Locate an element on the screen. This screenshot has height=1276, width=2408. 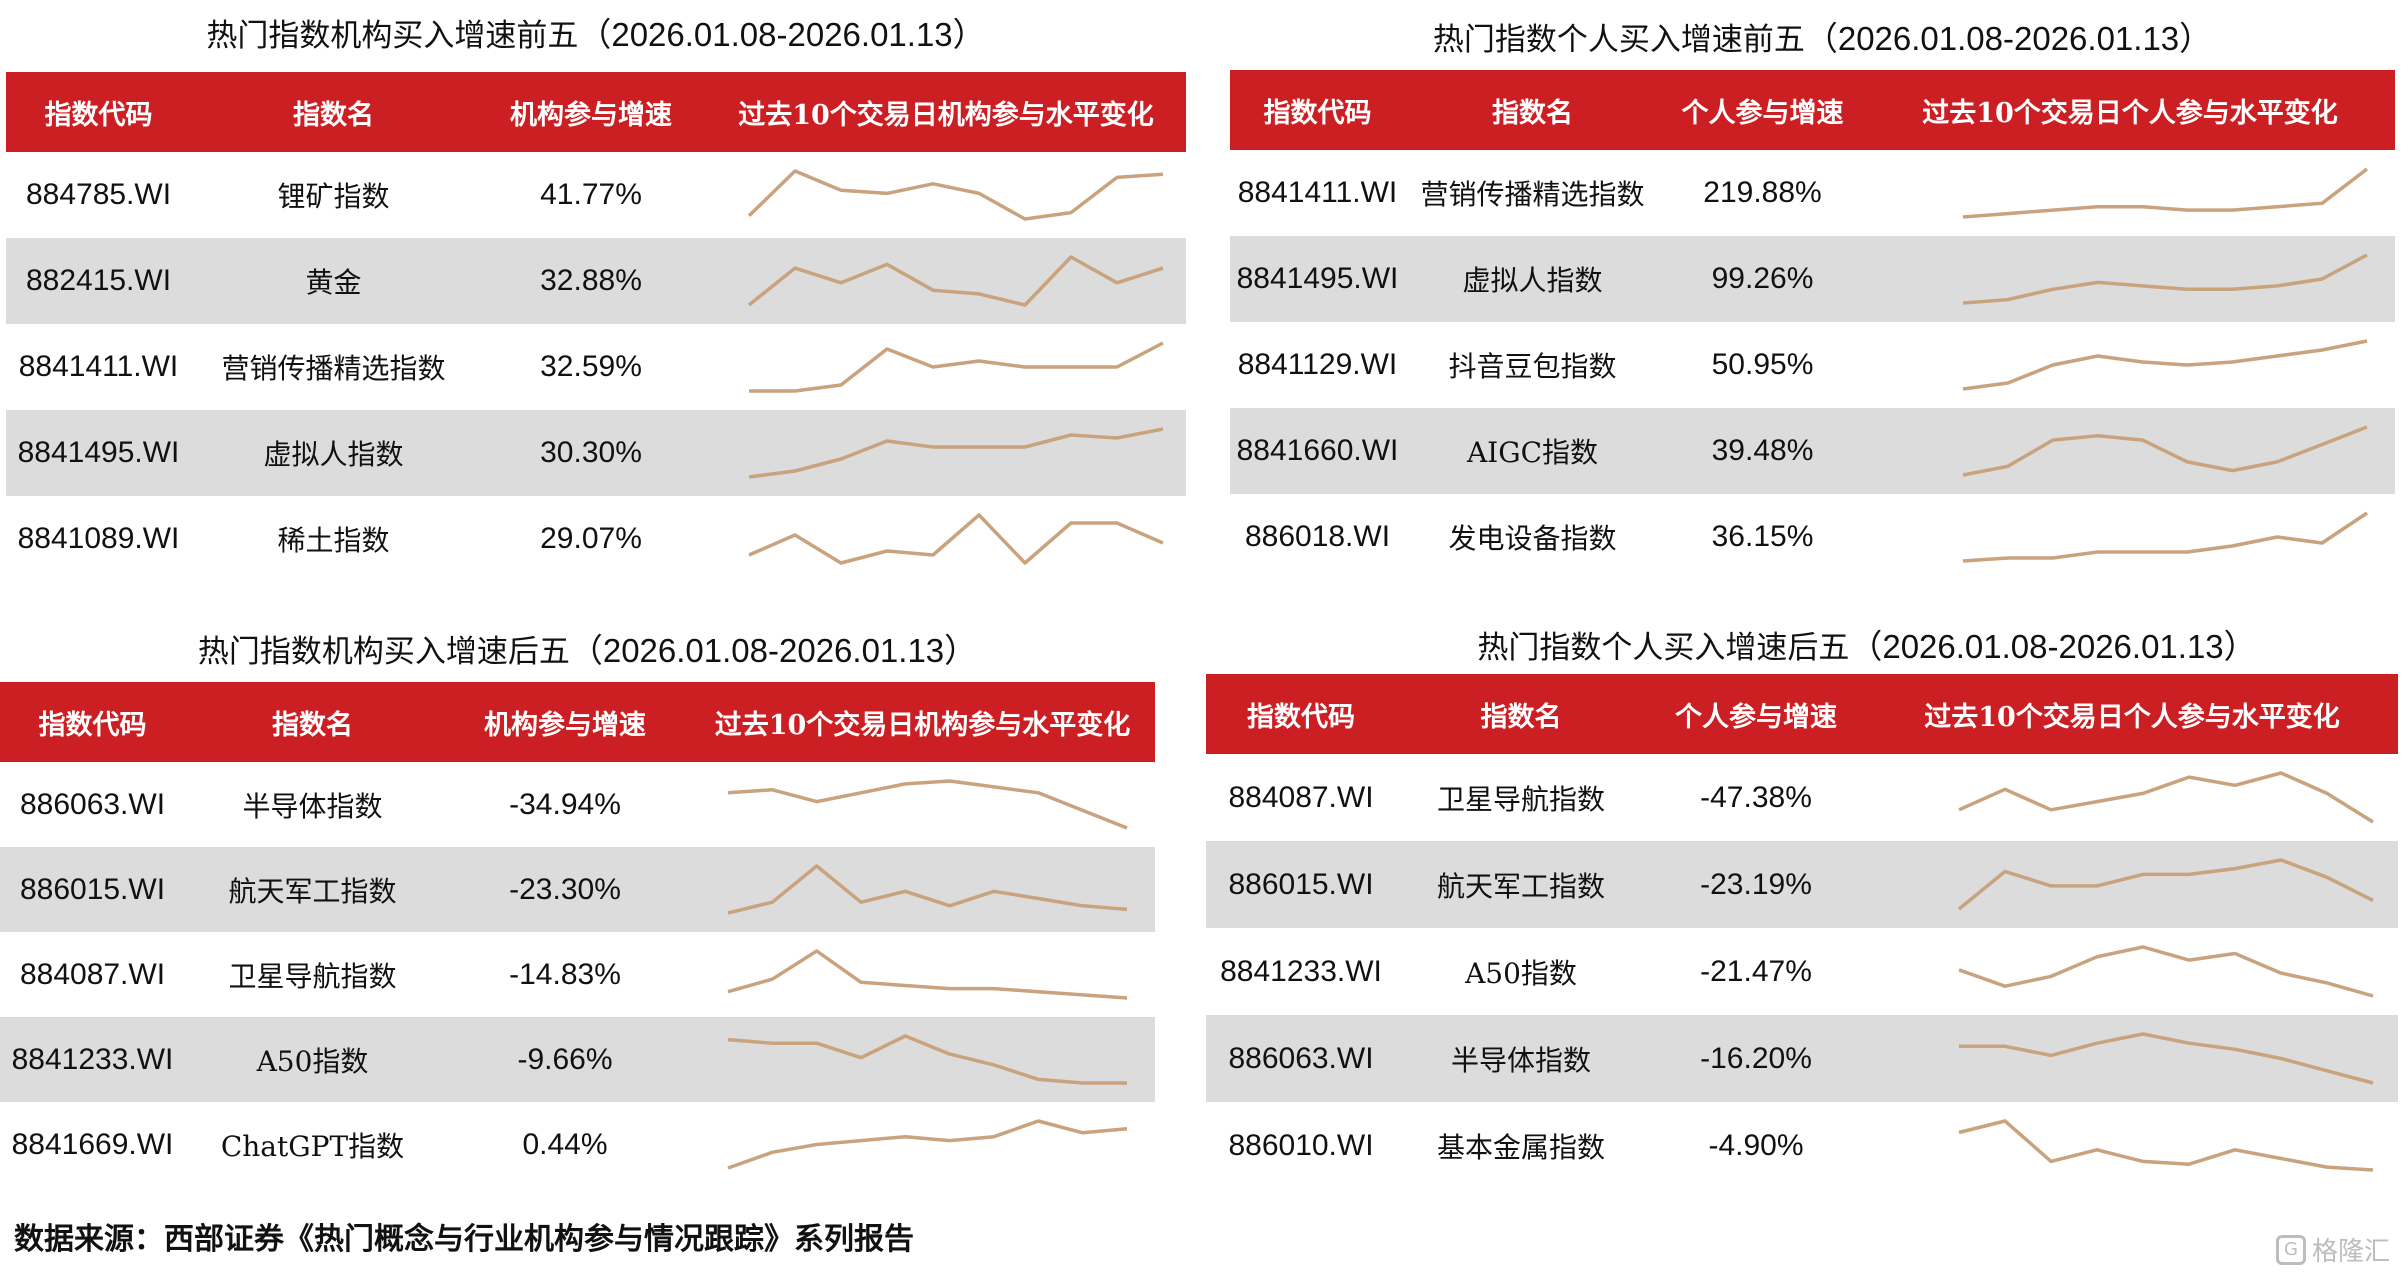
index-code: 886063.WI is located at coordinates (92, 804).